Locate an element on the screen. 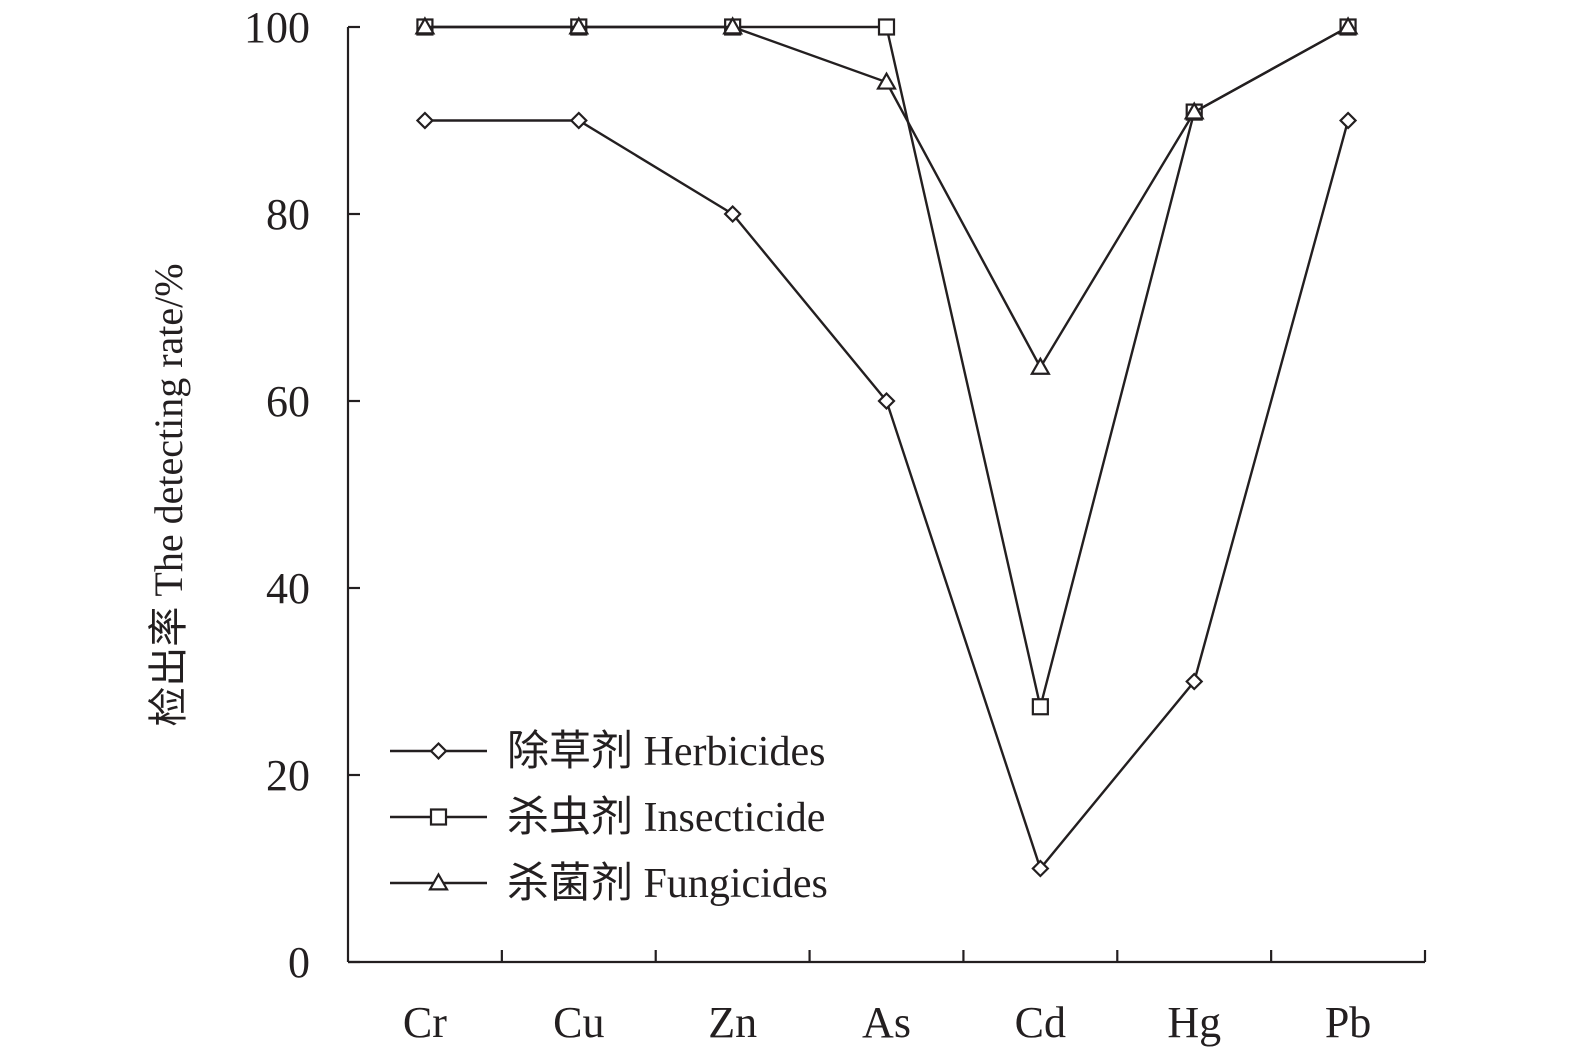 The width and height of the screenshot is (1575, 1058). legend-entry: 杀菌剂 Fungicides is located at coordinates (609, 884).